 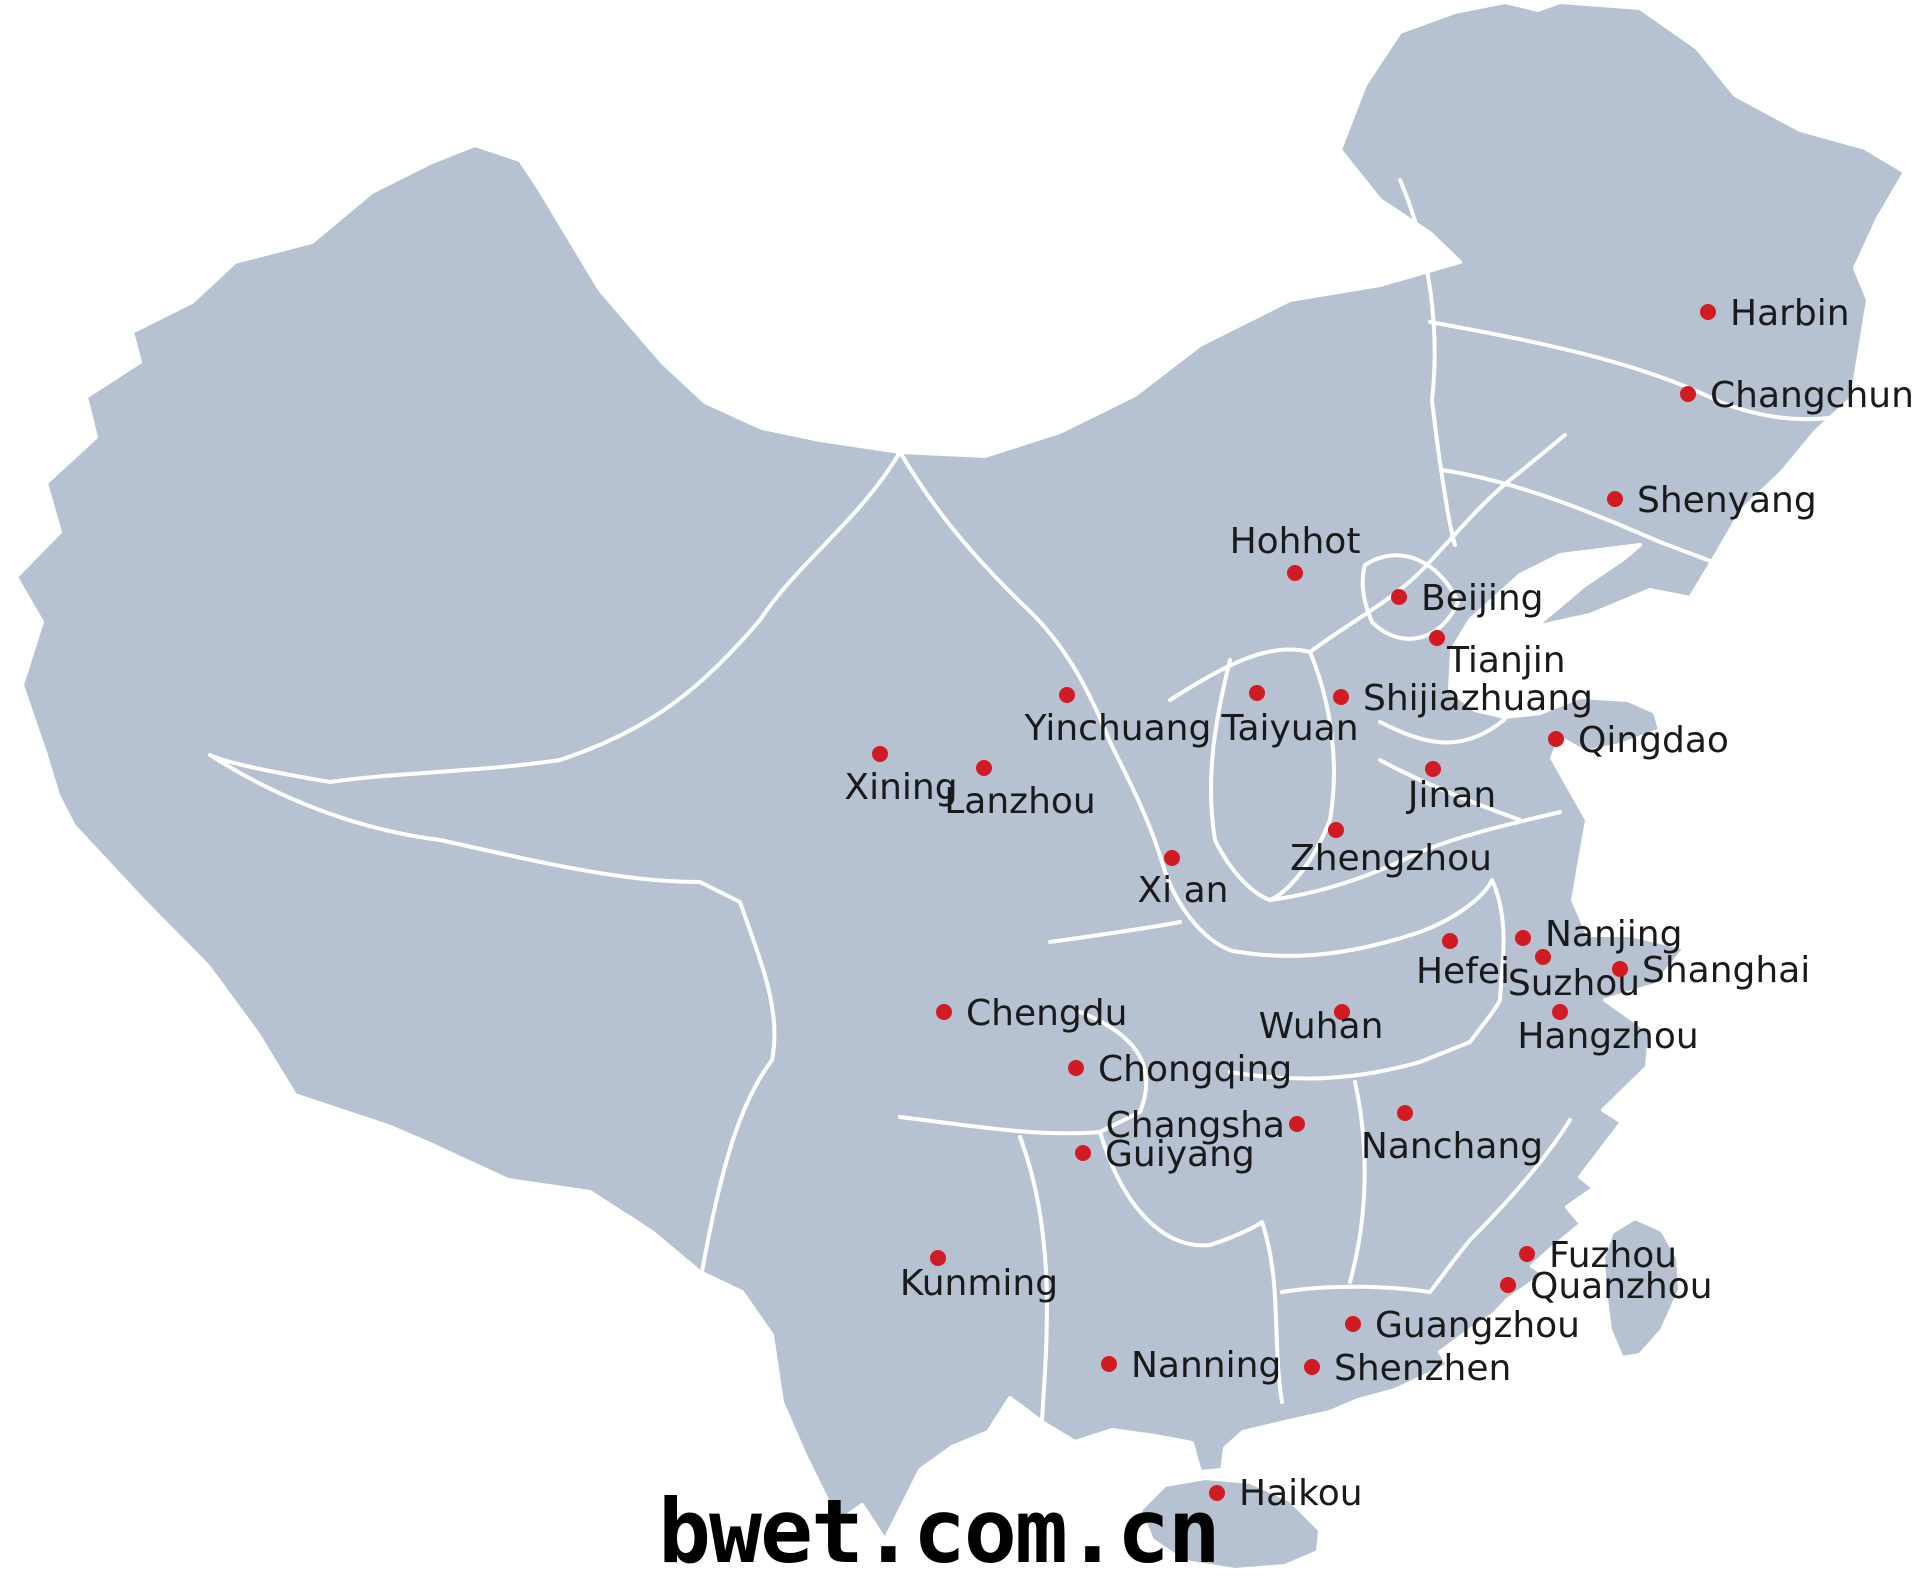 I want to click on city-label-haikou: Haikou, so click(x=1301, y=1493).